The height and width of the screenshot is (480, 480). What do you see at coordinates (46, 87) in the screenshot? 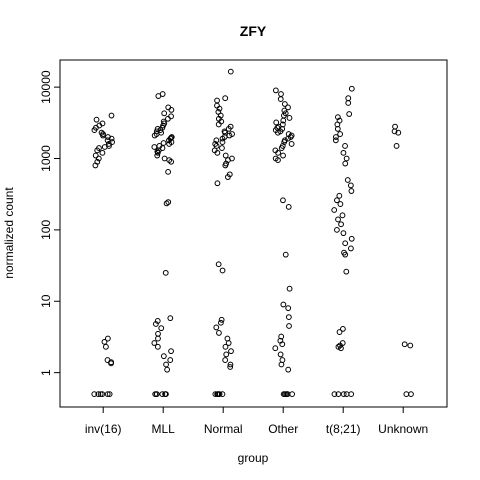
I see `y-tick-label: 10000` at bounding box center [46, 87].